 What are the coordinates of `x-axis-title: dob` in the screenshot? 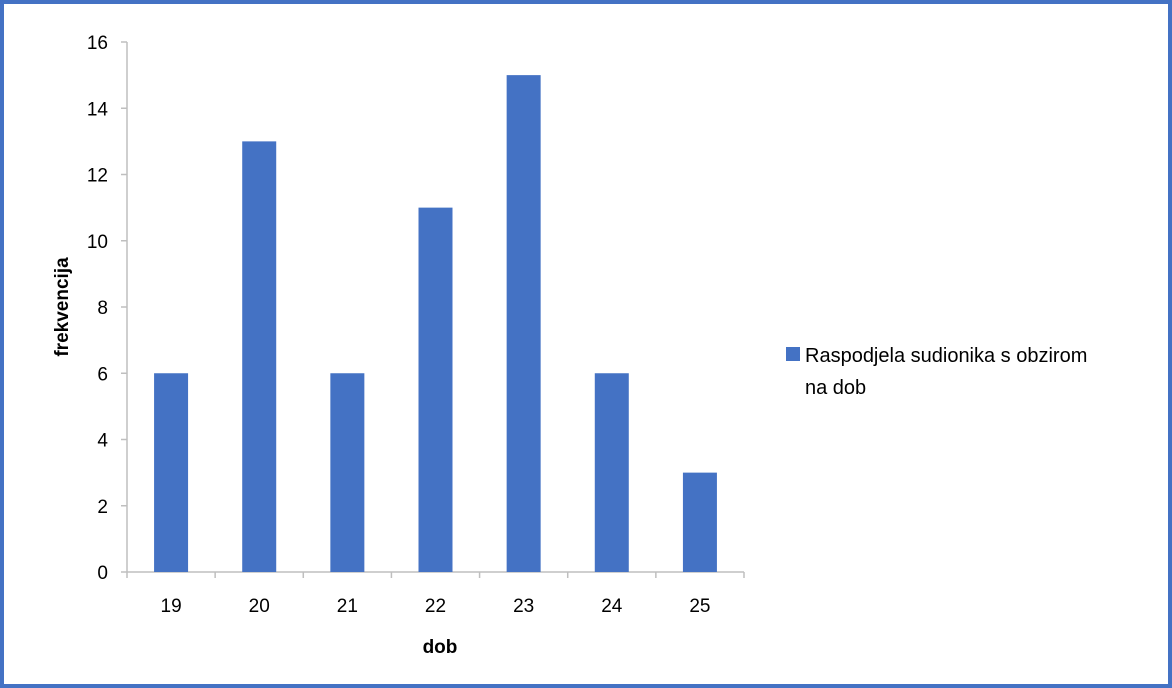 It's located at (440, 647).